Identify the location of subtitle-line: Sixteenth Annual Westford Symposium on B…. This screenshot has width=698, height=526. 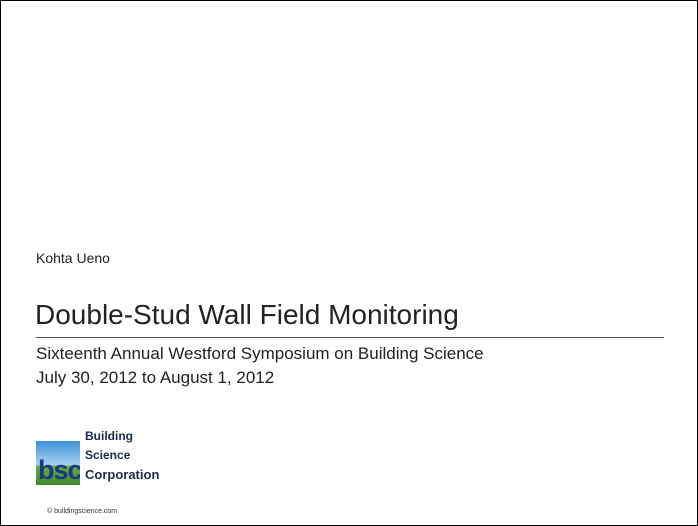
(260, 353).